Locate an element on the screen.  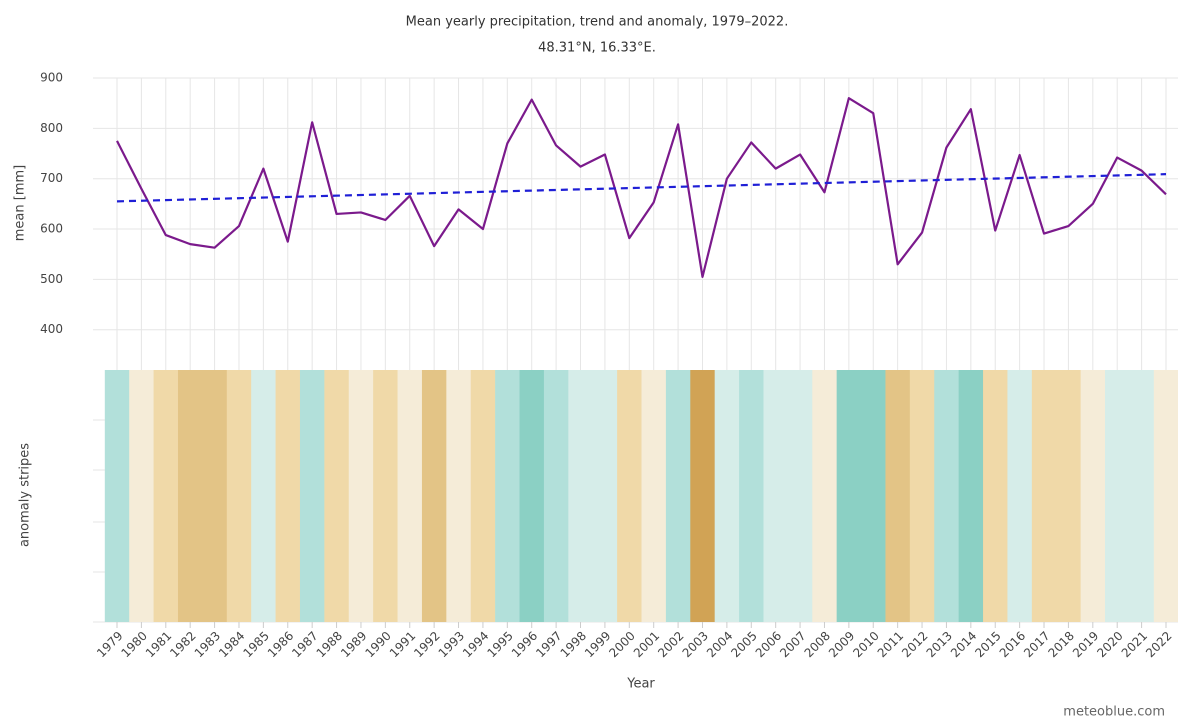
y-tick-label: 400 is located at coordinates (51, 329).